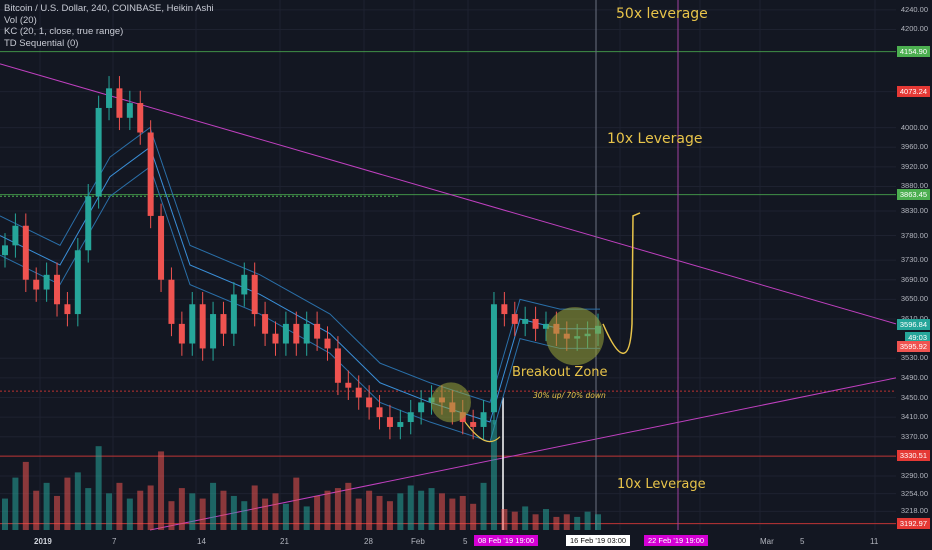 This screenshot has width=932, height=550. I want to click on y-axis-tick: 3920.00, so click(914, 166).